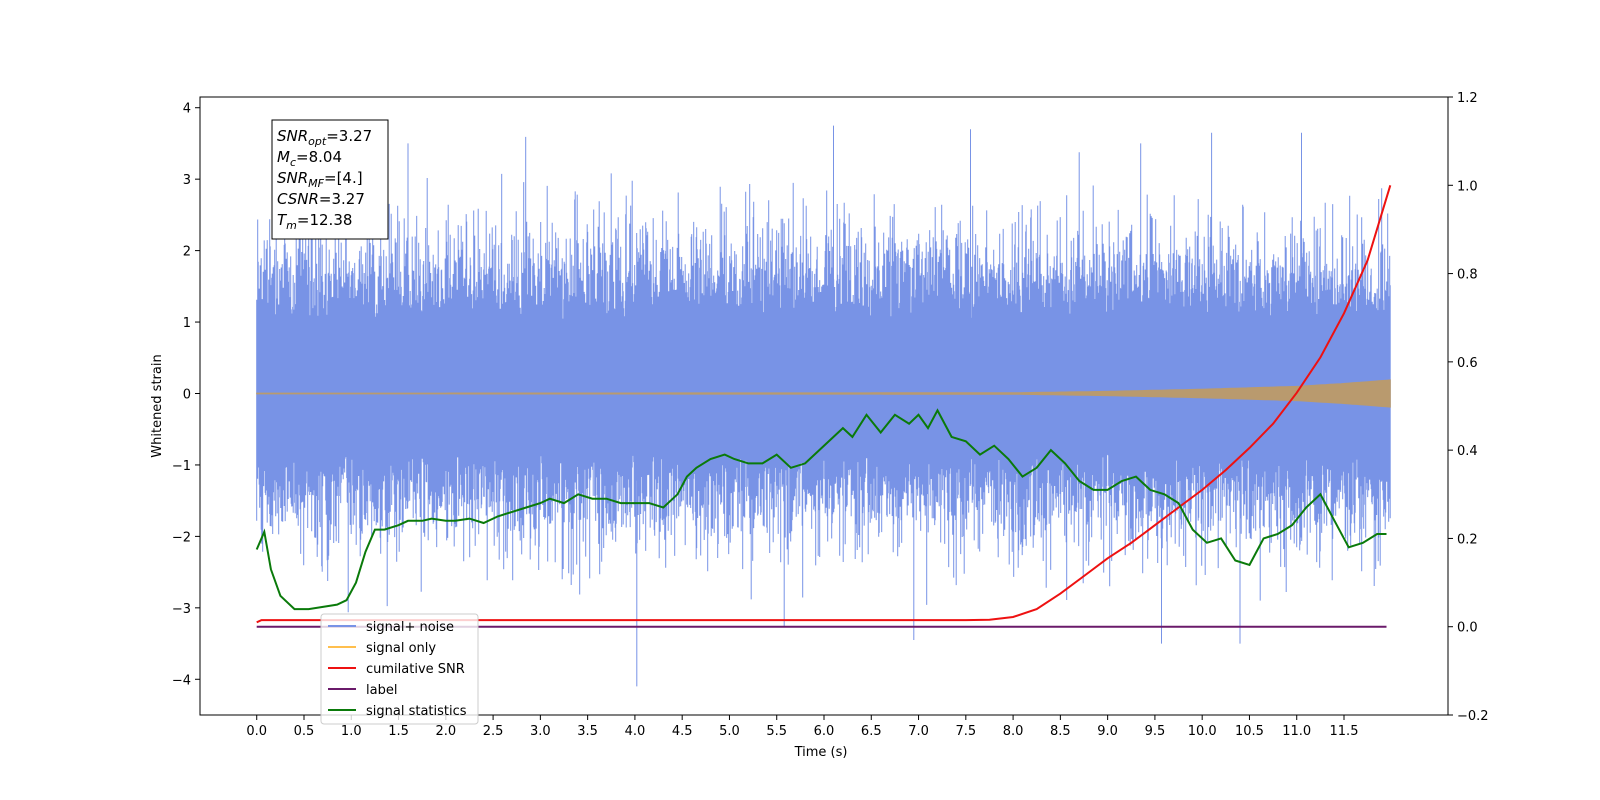 The height and width of the screenshot is (800, 1600). Describe the element at coordinates (316, 183) in the screenshot. I see `annotation-subscript: MF` at that location.